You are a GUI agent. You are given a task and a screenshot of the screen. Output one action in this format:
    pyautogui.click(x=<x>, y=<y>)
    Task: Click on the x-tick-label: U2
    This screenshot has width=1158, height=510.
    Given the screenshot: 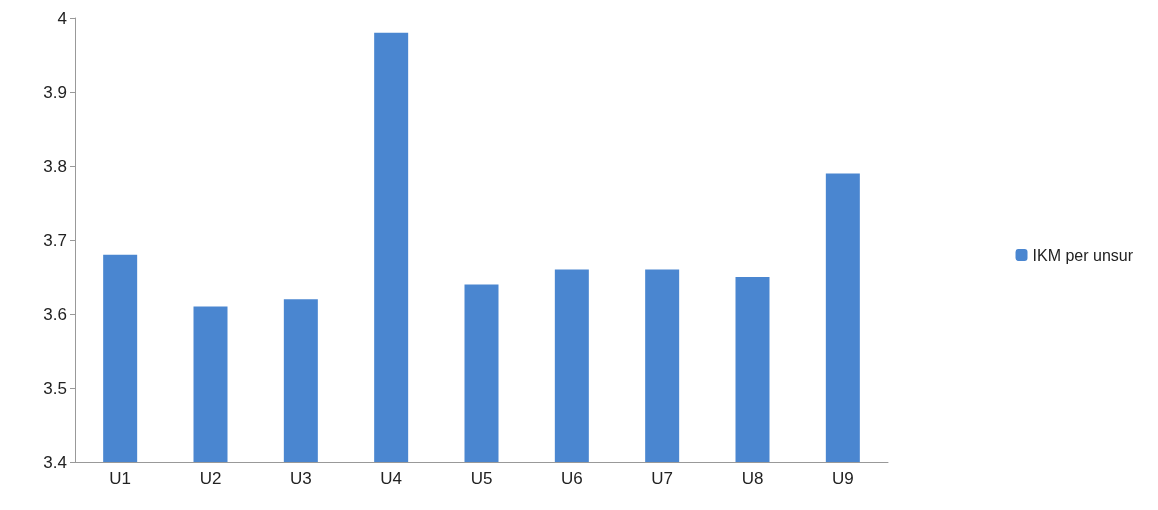 What is the action you would take?
    pyautogui.click(x=210, y=478)
    